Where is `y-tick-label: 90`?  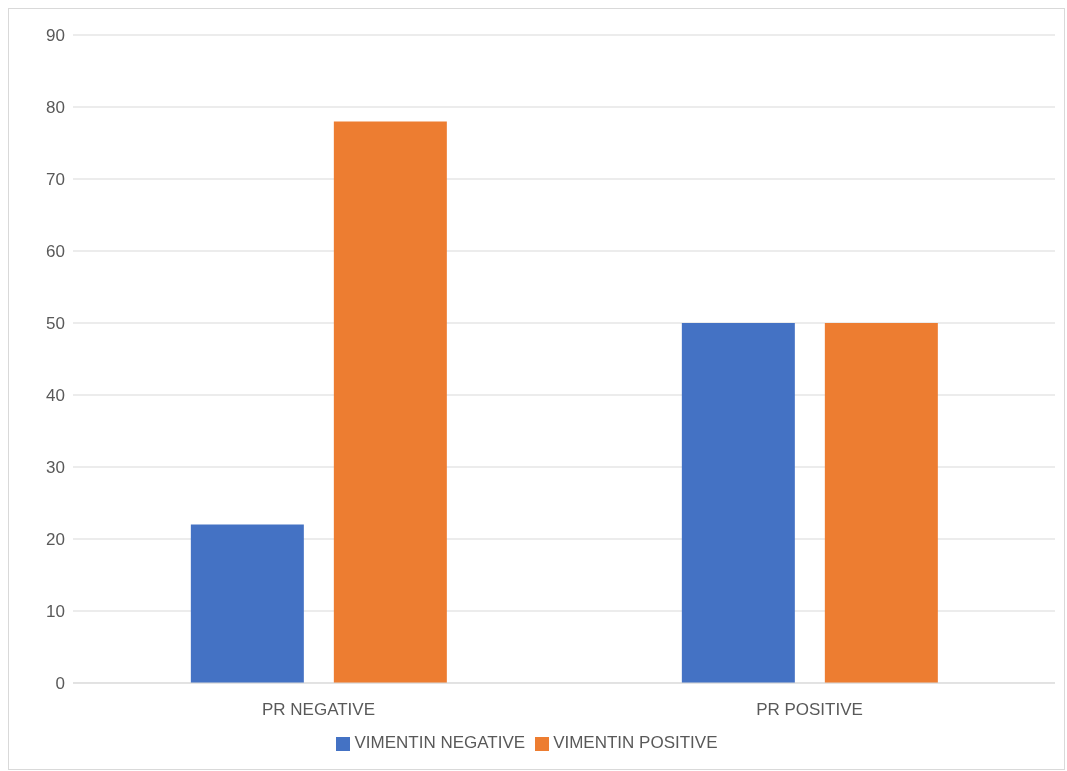
y-tick-label: 90 is located at coordinates (55, 36).